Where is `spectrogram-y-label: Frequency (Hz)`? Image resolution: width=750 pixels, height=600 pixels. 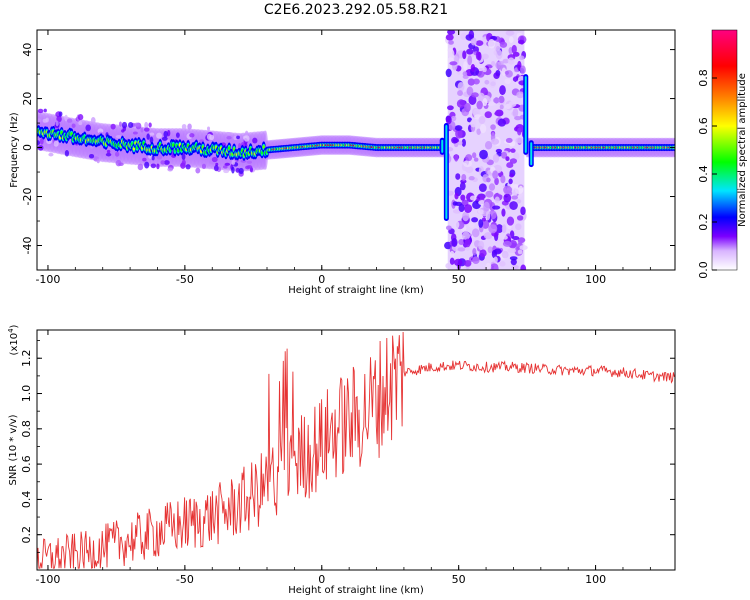
spectrogram-y-label: Frequency (Hz) is located at coordinates (14, 150).